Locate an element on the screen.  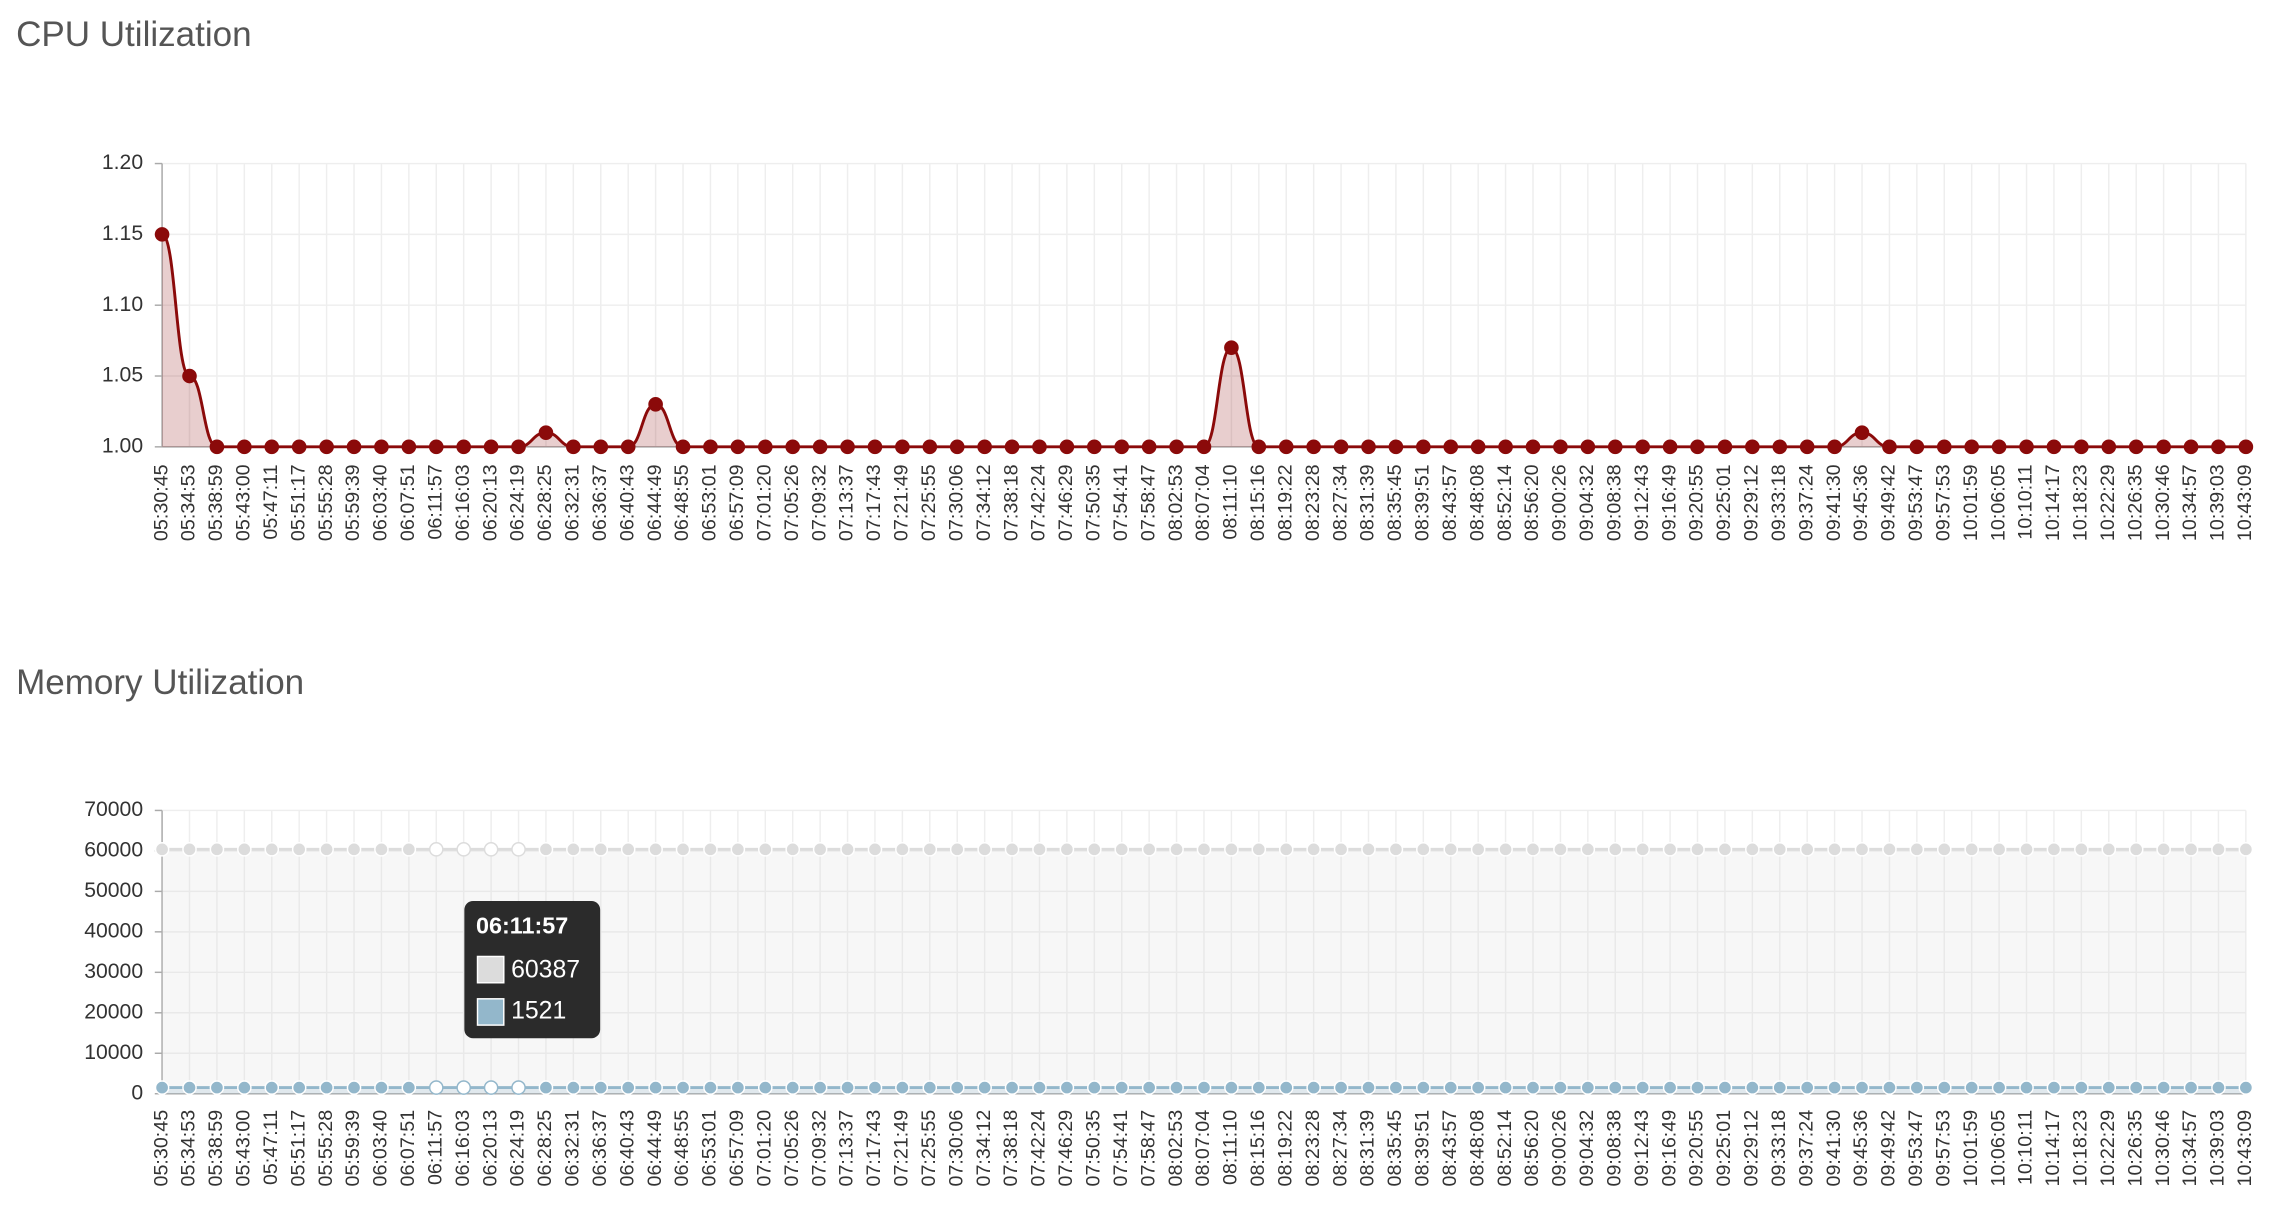
y-tick-label: 10000 is located at coordinates (113, 1052).